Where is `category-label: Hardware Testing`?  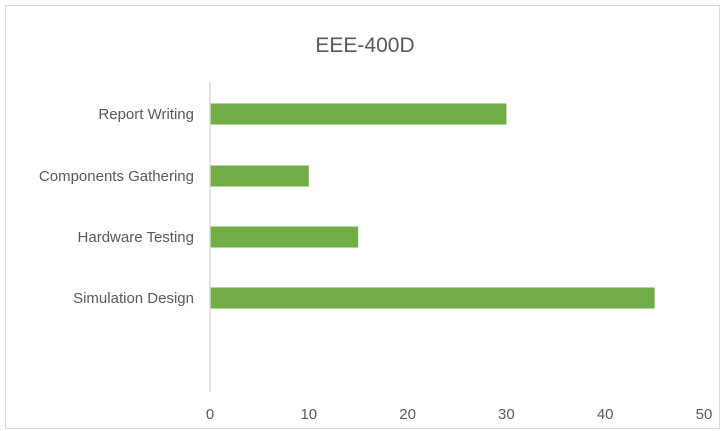 category-label: Hardware Testing is located at coordinates (136, 237).